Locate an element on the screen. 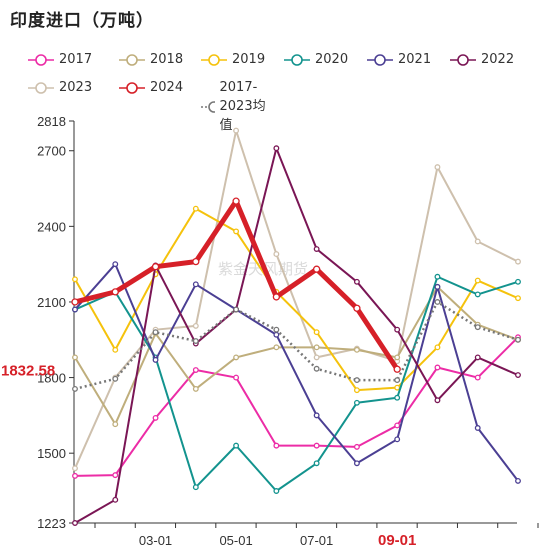 The height and width of the screenshot is (555, 550). legend-label: 2023 is located at coordinates (76, 87).